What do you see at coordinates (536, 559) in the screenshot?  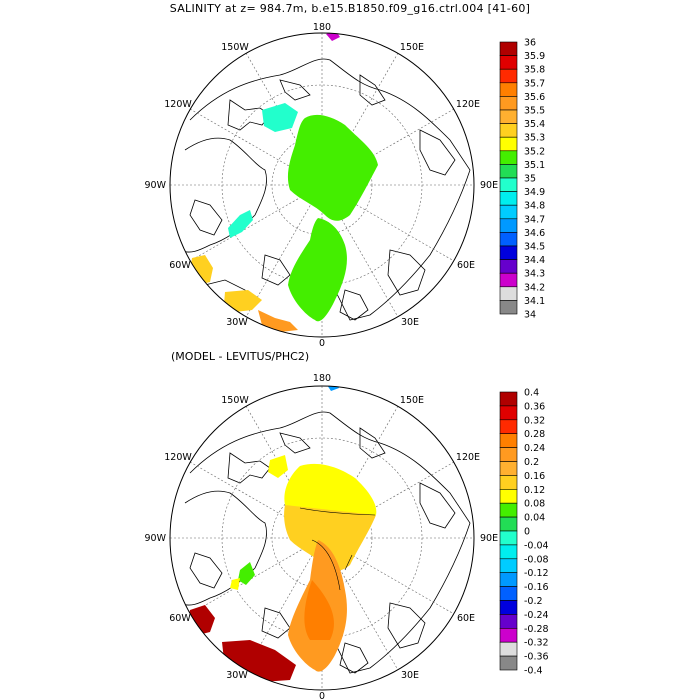 I see `bottom-colorbar-label-12: -0.08` at bounding box center [536, 559].